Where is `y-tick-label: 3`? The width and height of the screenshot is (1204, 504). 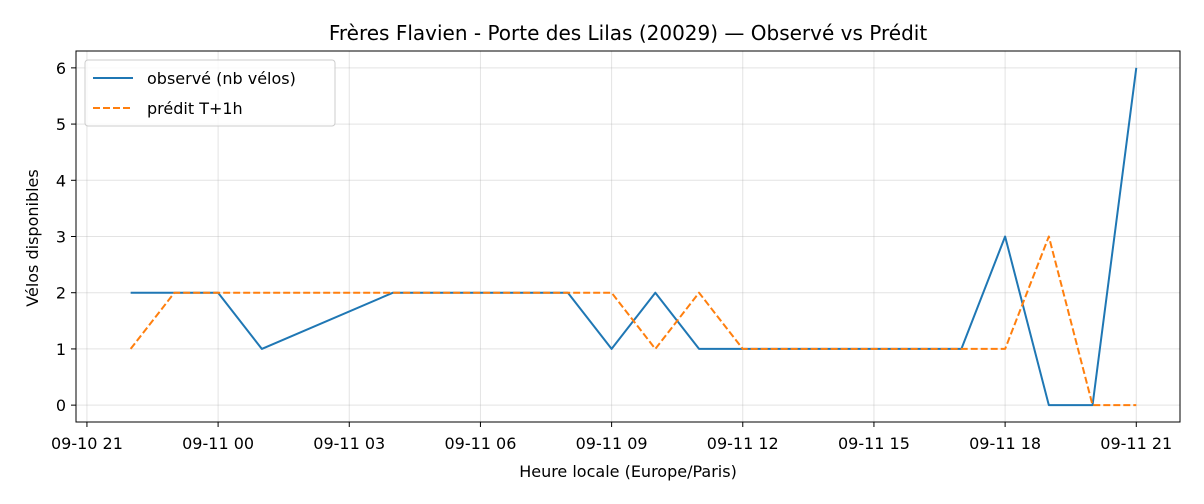 y-tick-label: 3 is located at coordinates (61, 237).